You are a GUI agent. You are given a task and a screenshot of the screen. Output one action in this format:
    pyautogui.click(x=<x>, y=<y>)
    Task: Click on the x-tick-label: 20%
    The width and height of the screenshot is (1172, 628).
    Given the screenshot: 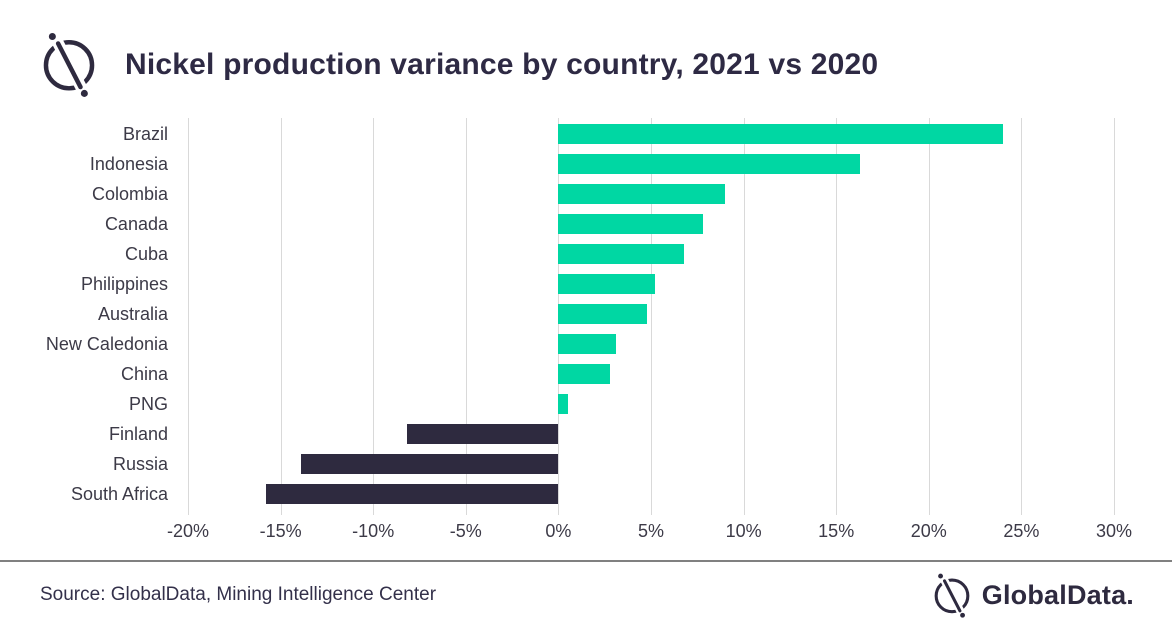 What is the action you would take?
    pyautogui.click(x=928, y=531)
    